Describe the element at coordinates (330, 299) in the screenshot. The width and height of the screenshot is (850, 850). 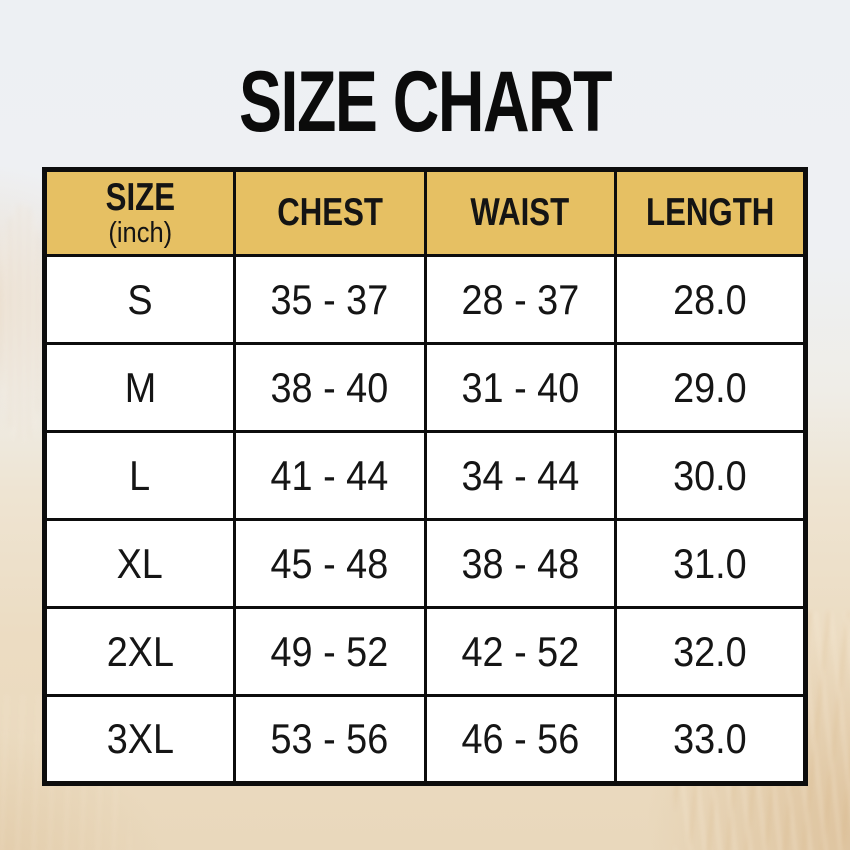
I see `chest-cell: 35 - 37` at that location.